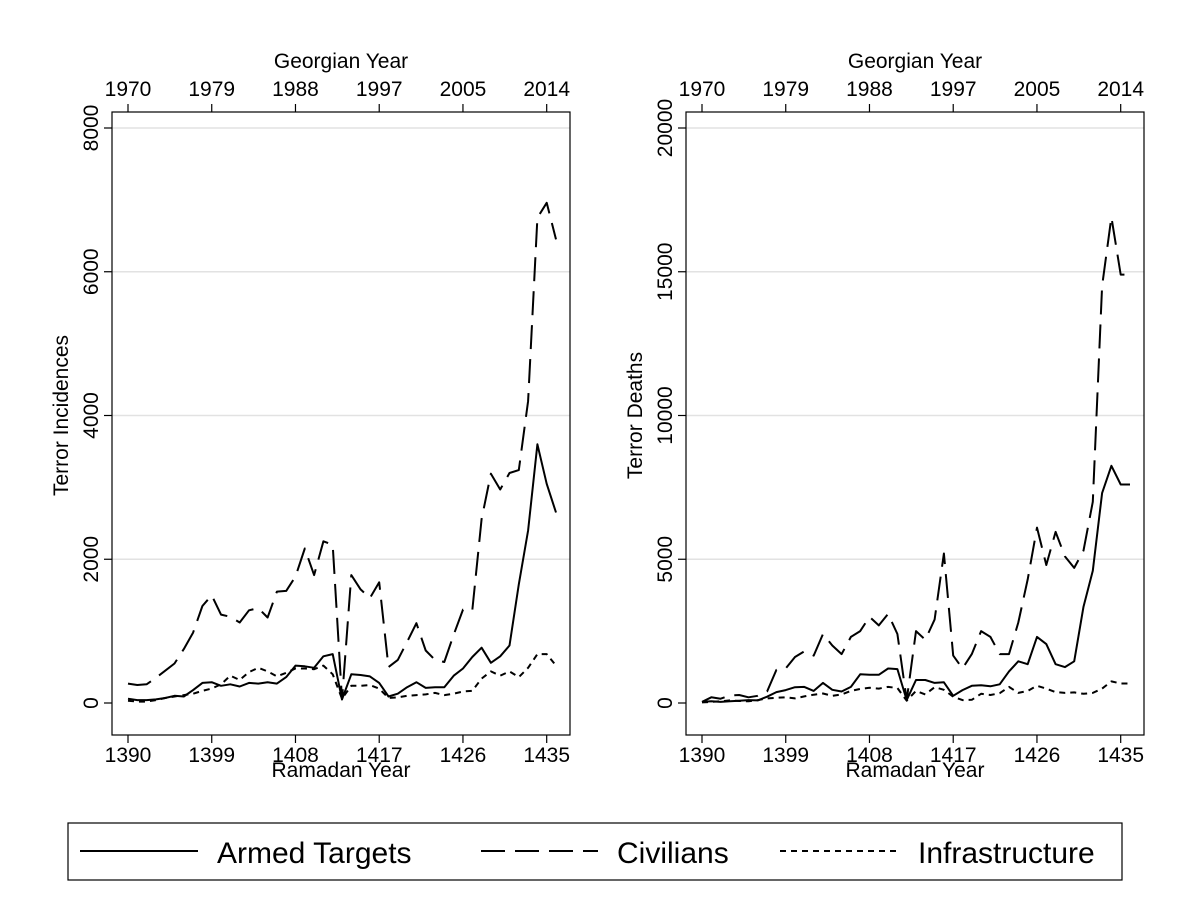  What do you see at coordinates (635, 415) in the screenshot?
I see `y-axis-title: Terror Deaths` at bounding box center [635, 415].